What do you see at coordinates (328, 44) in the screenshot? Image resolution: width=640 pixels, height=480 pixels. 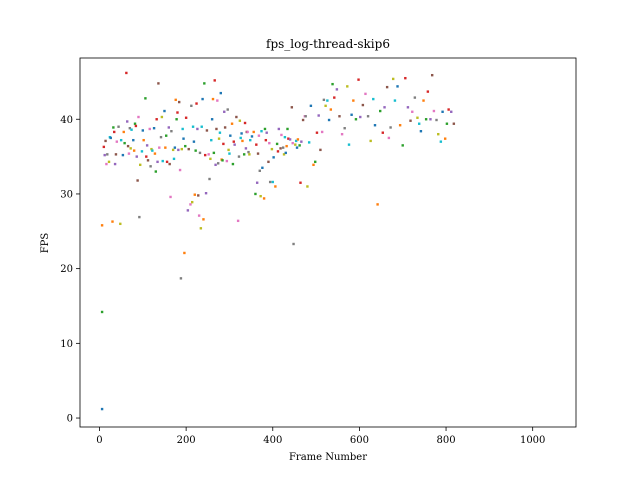 I see `chart-title: fps_log-thread-skip6` at bounding box center [328, 44].